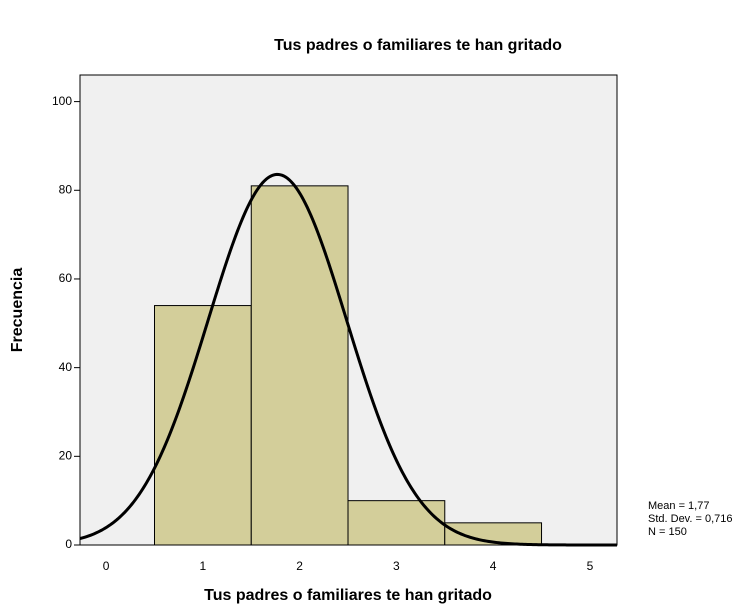 The height and width of the screenshot is (605, 756). What do you see at coordinates (66, 189) in the screenshot?
I see `y-tick-label: 80` at bounding box center [66, 189].